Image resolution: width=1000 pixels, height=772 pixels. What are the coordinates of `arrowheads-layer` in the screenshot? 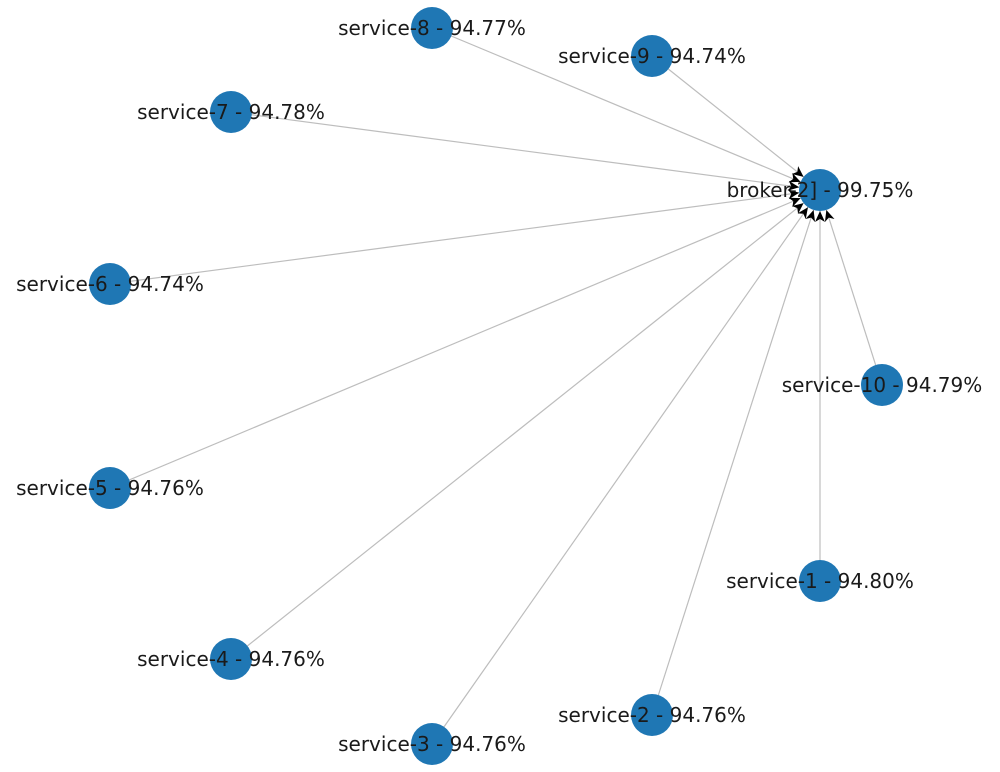 It's located at (811, 194).